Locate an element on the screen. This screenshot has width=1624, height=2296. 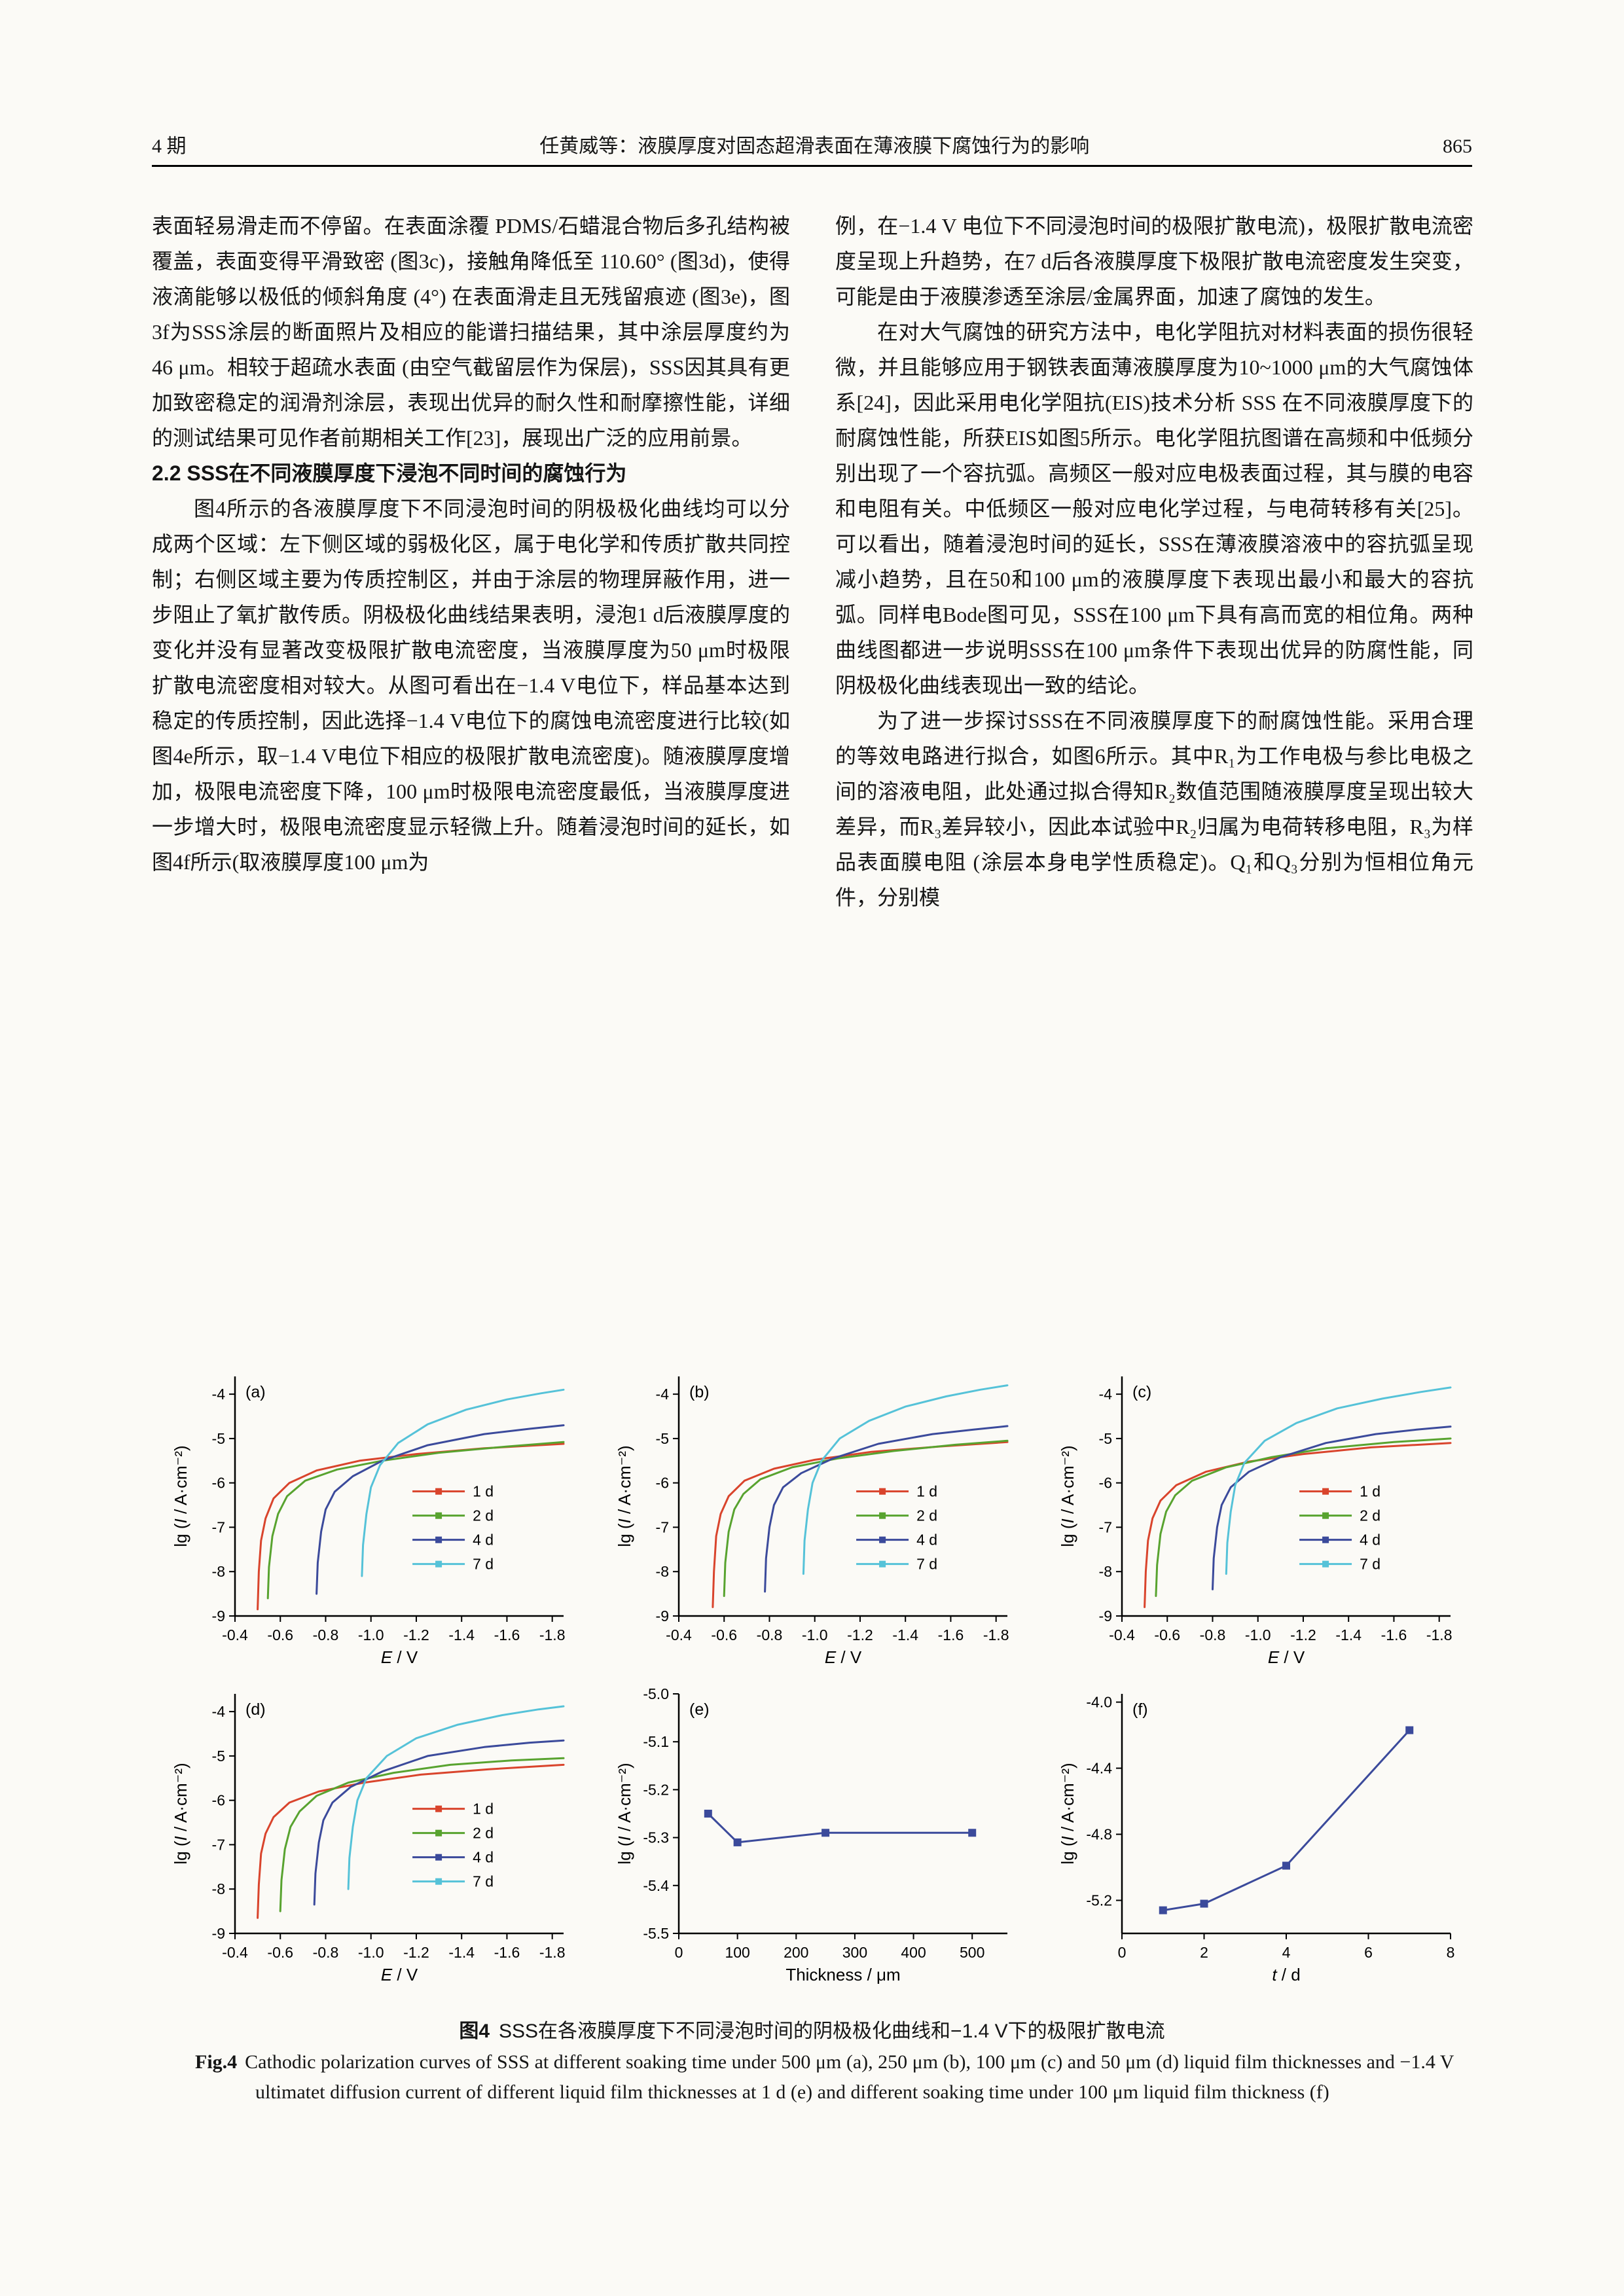
svg-text: 100 is located at coordinates (737, 1952).